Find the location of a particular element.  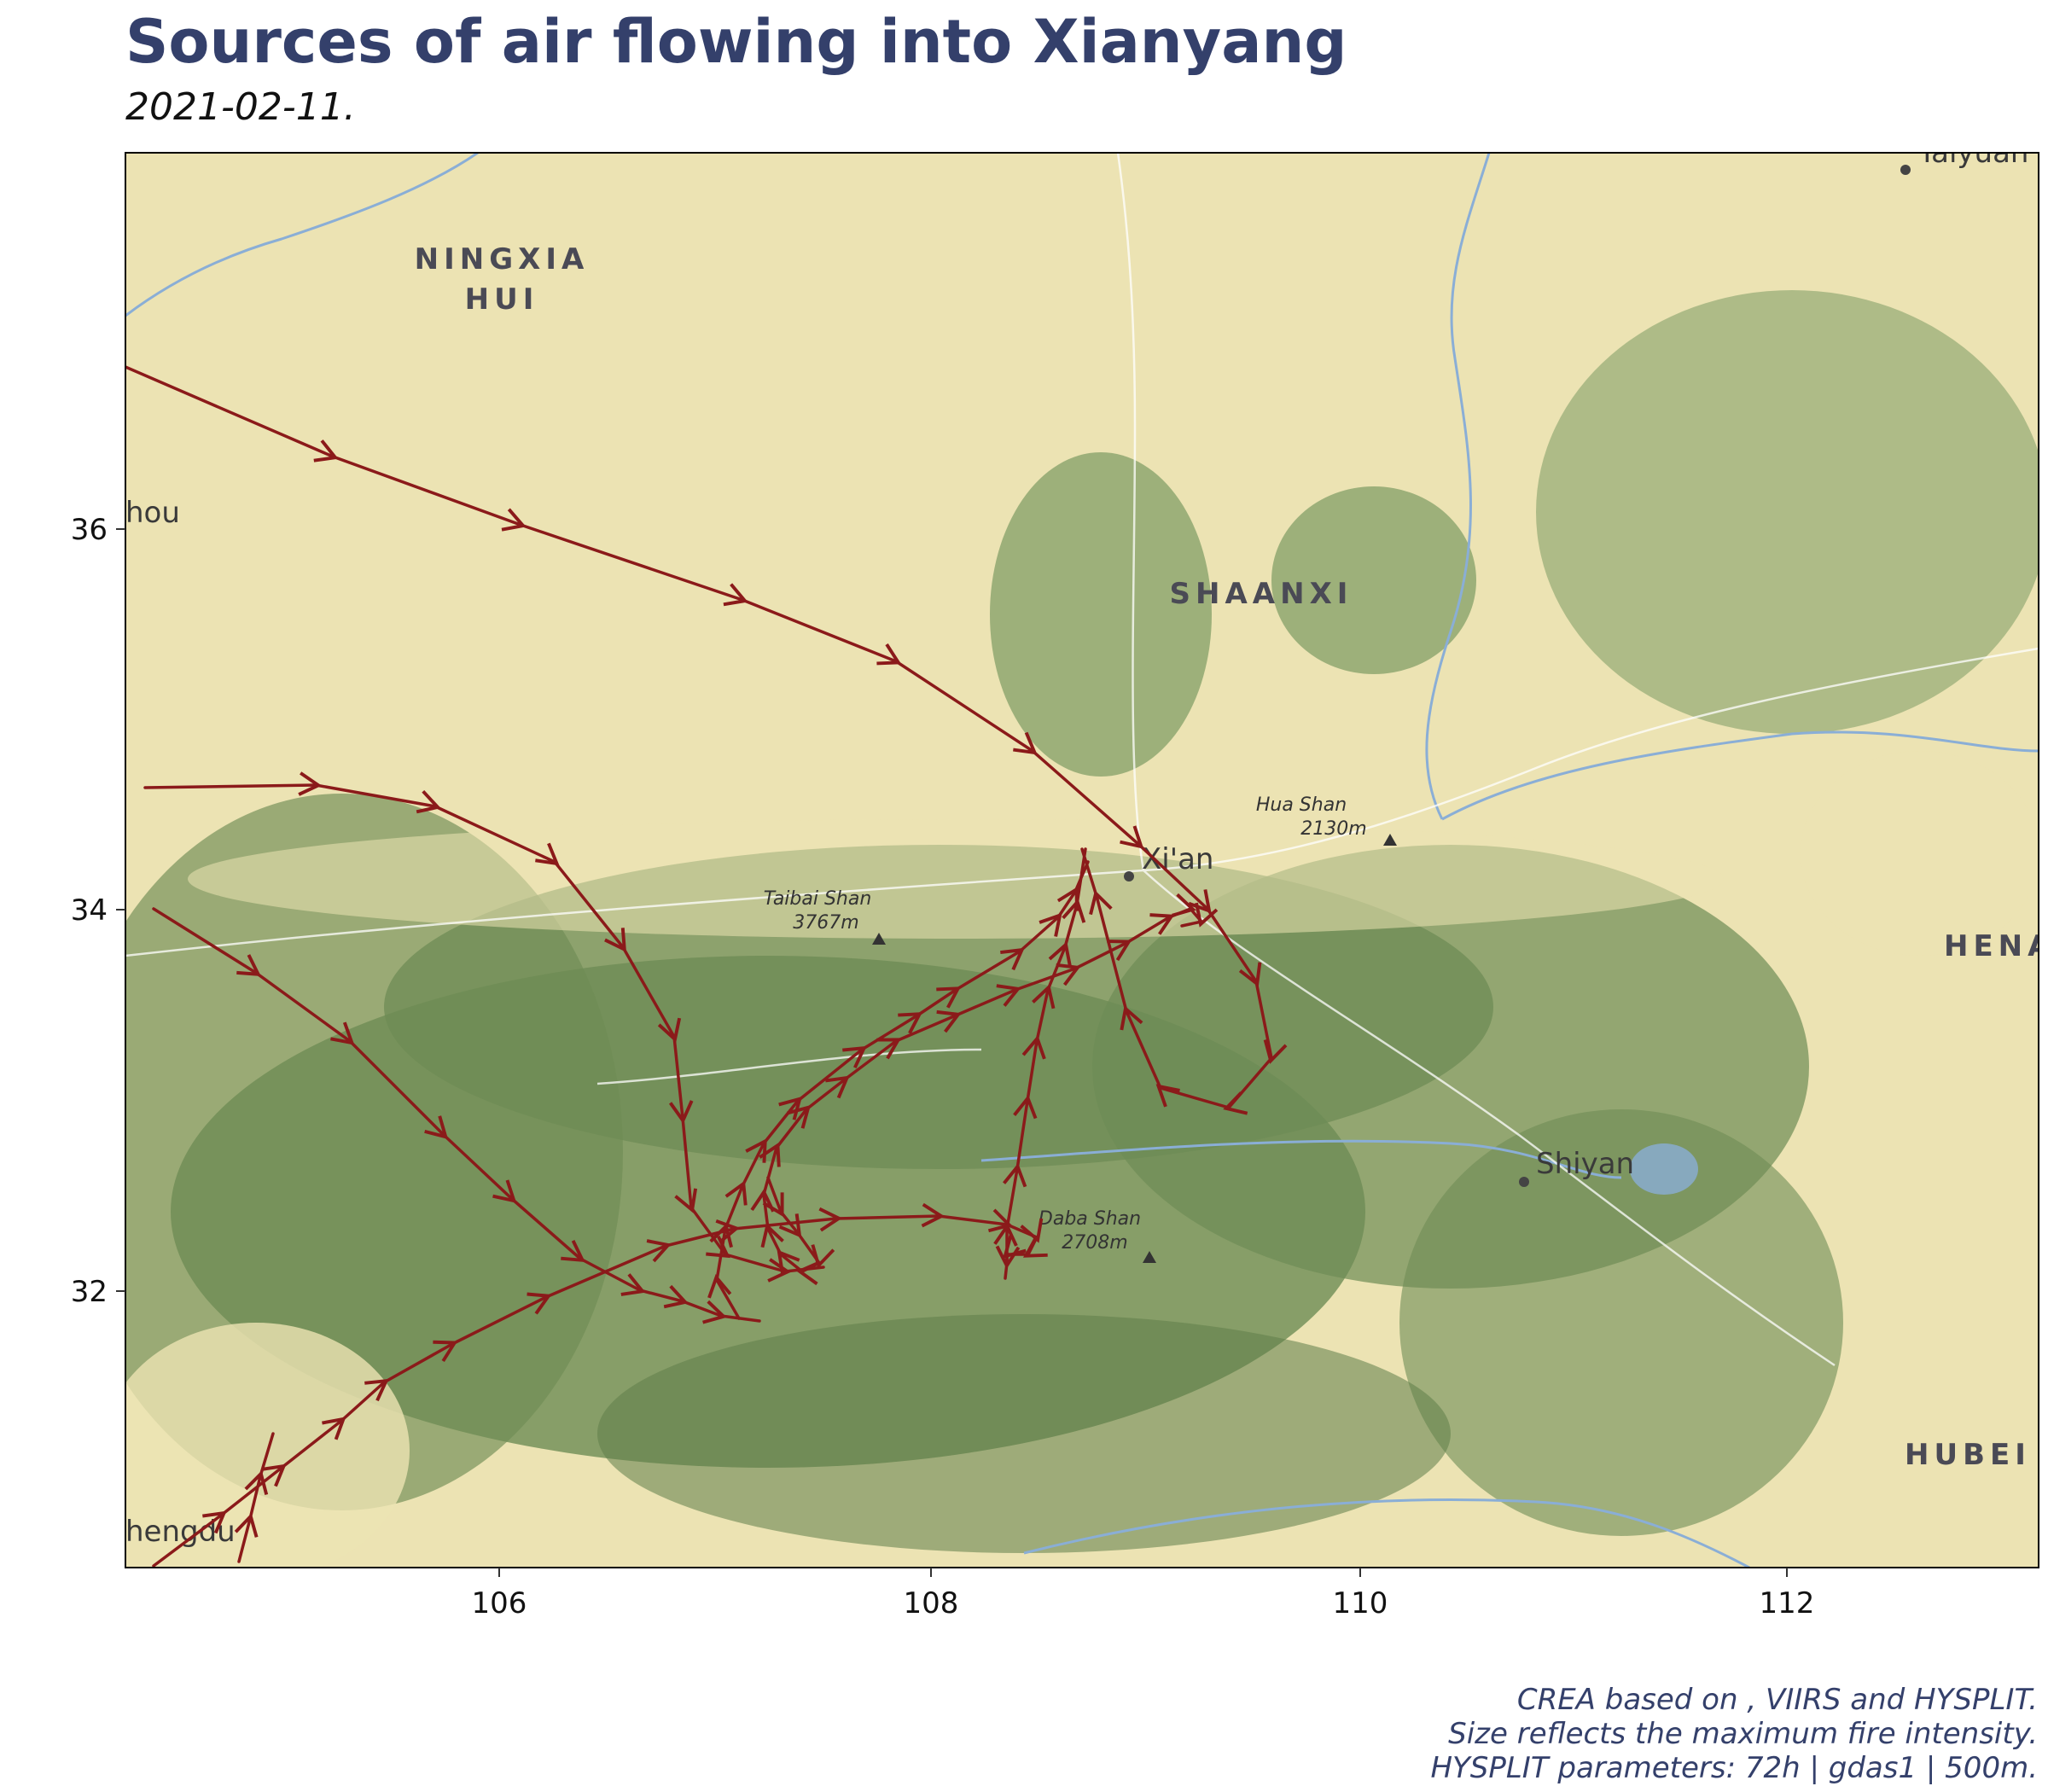

x-axis is located at coordinates (1143, 1572).